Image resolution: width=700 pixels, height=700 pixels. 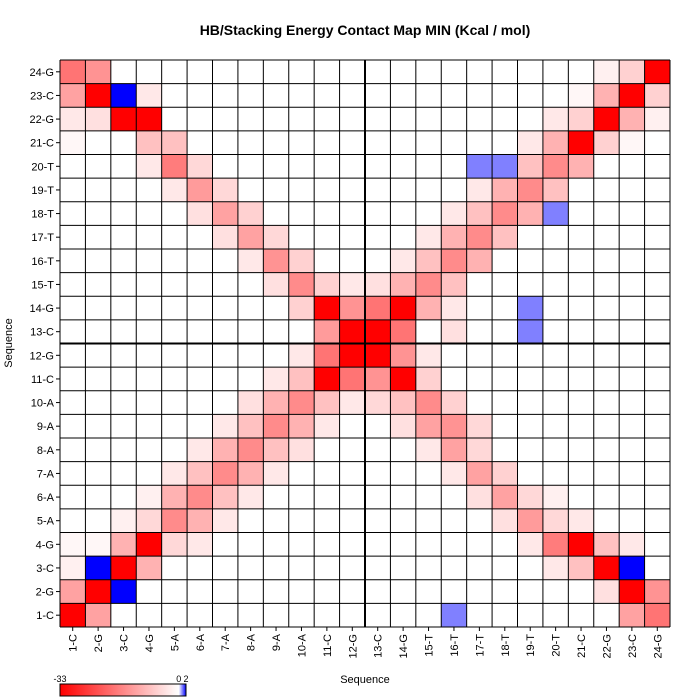 I want to click on y-tick-label: 7-A, so click(x=46, y=474).